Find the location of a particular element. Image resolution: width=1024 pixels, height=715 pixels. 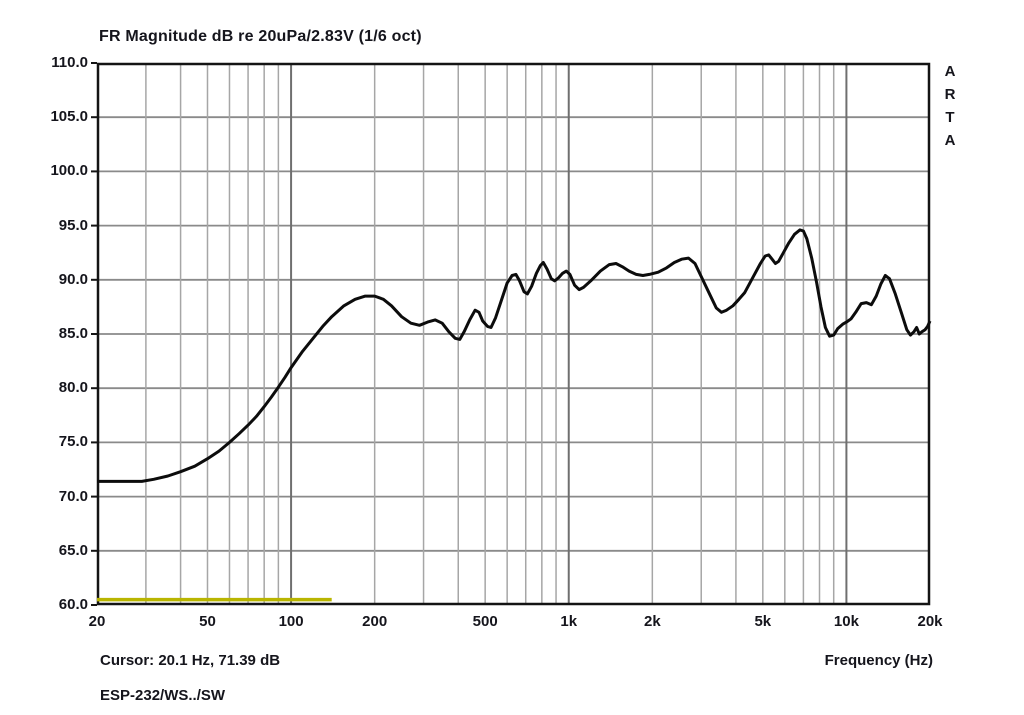

y-axis-tick-label: 100.0 is located at coordinates (69, 171).